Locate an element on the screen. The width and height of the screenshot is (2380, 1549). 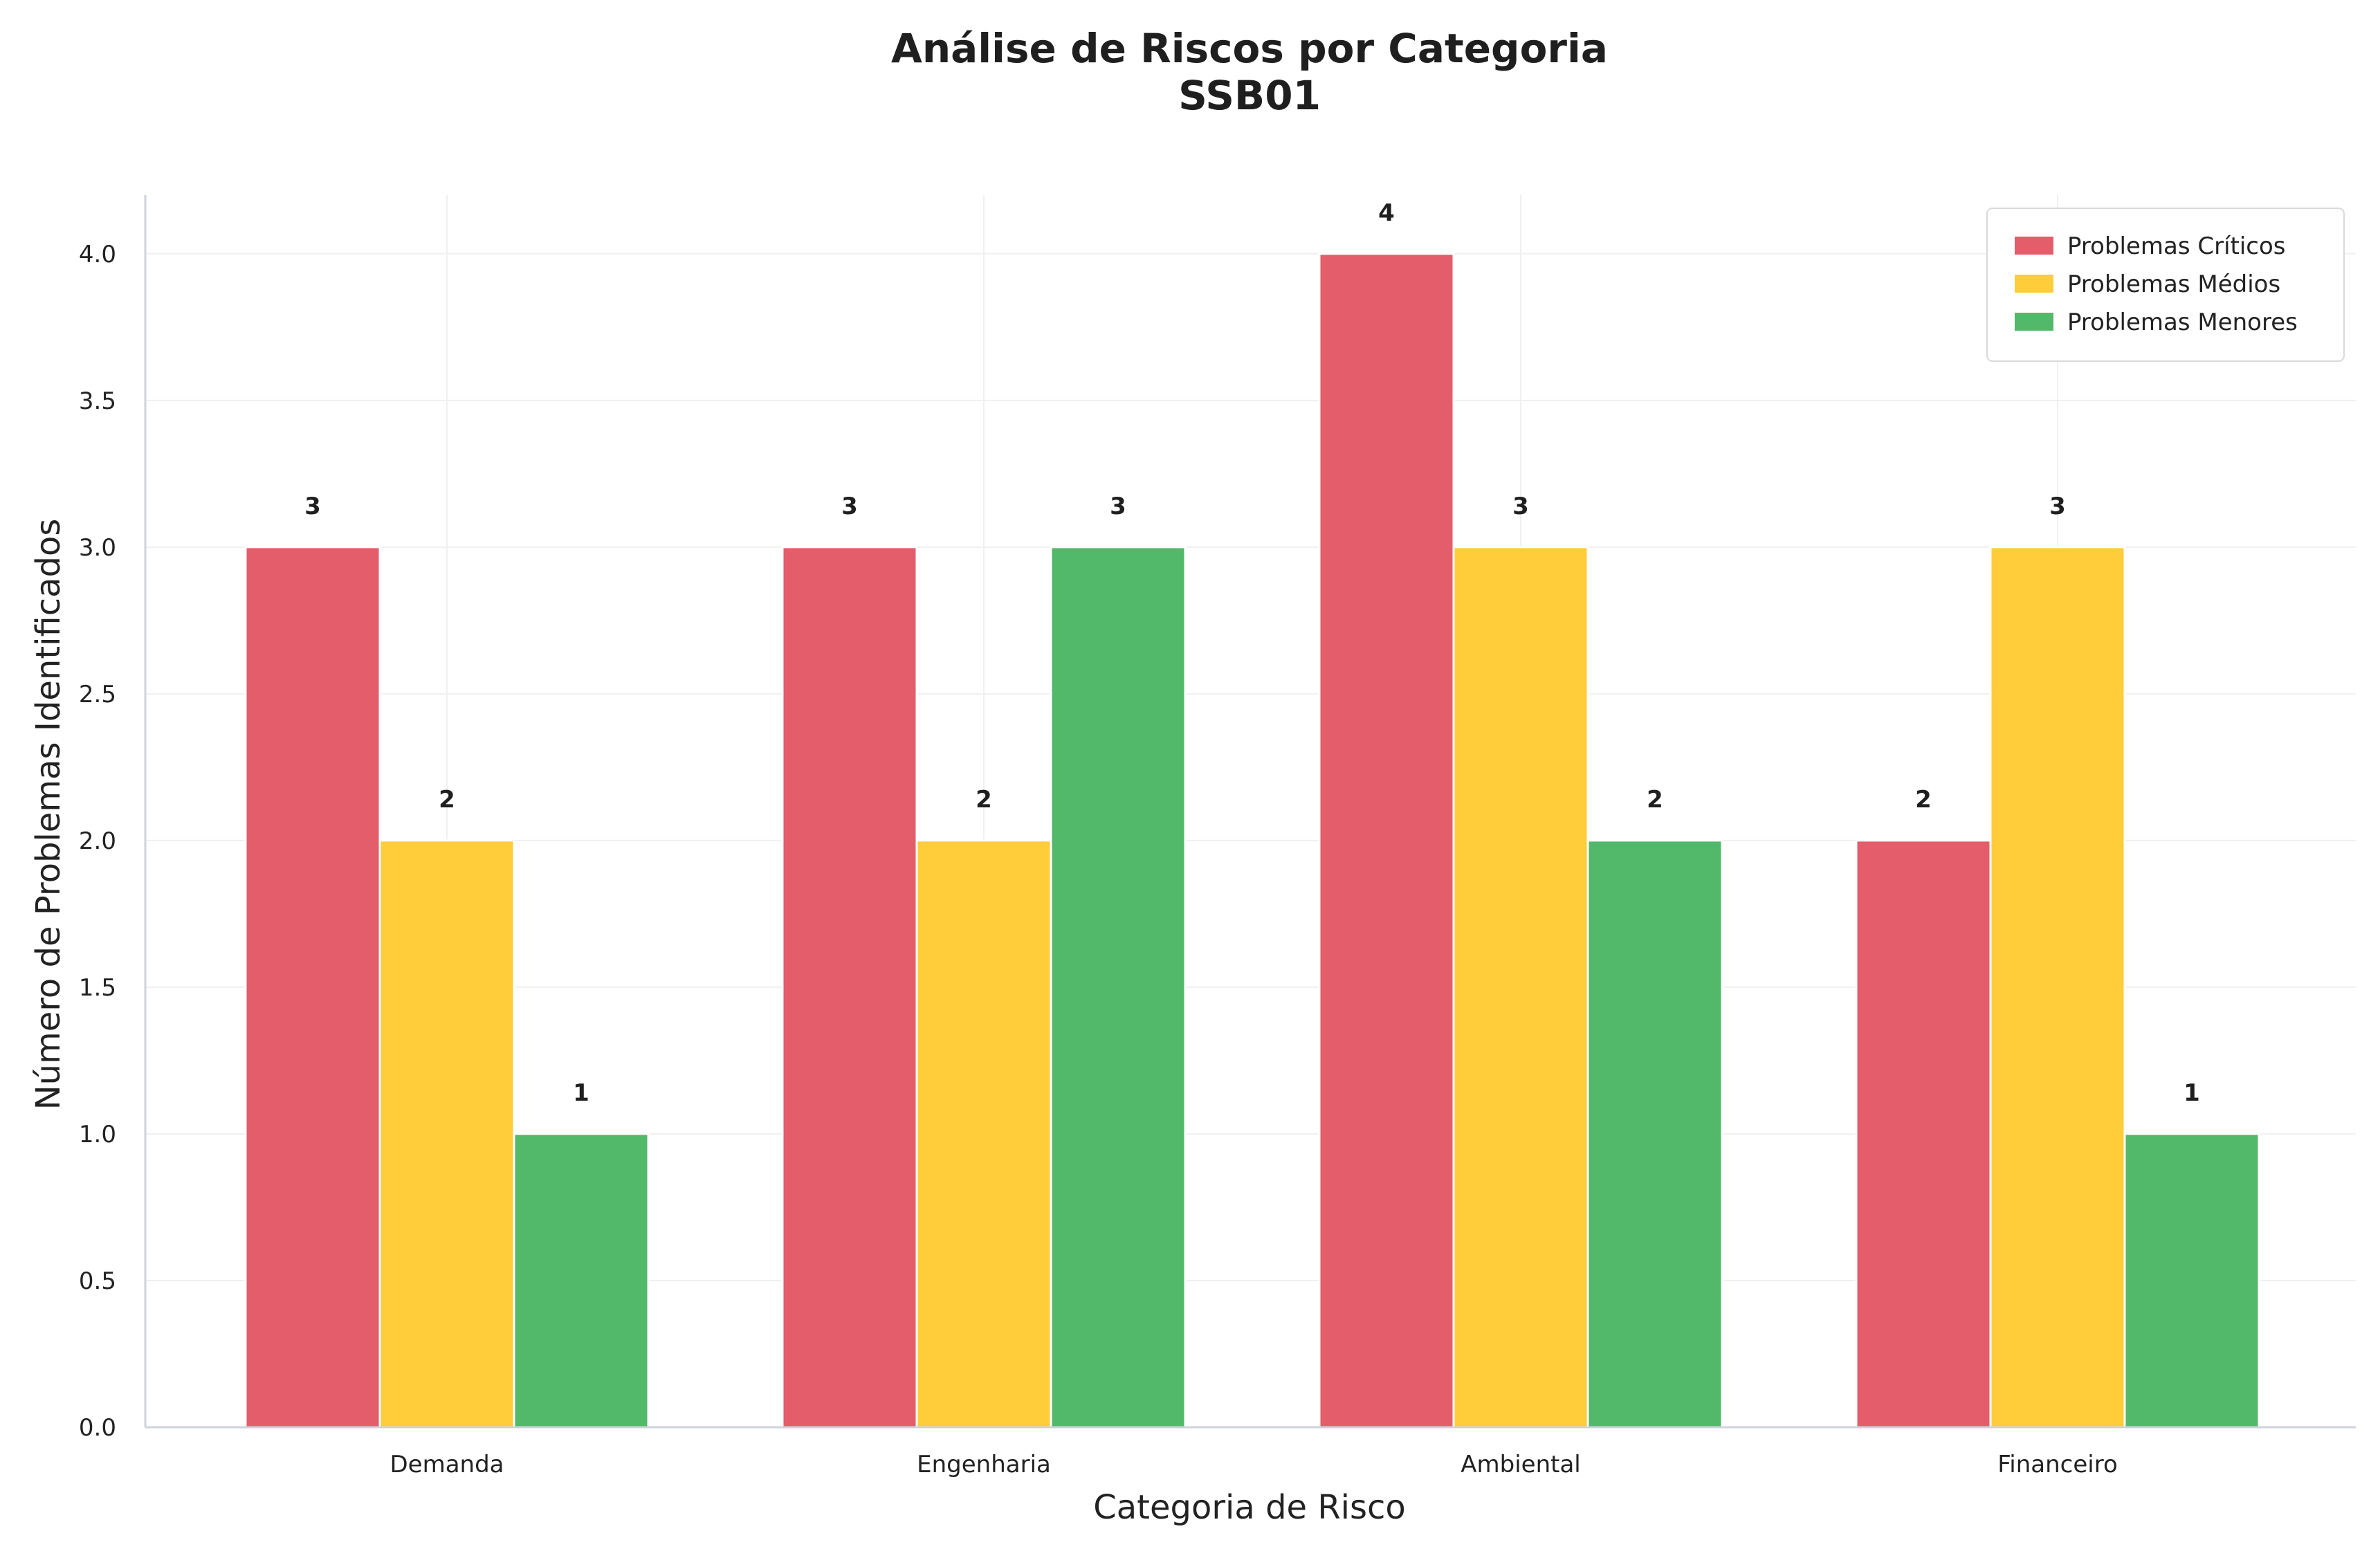
legend-box is located at coordinates (2165, 285).